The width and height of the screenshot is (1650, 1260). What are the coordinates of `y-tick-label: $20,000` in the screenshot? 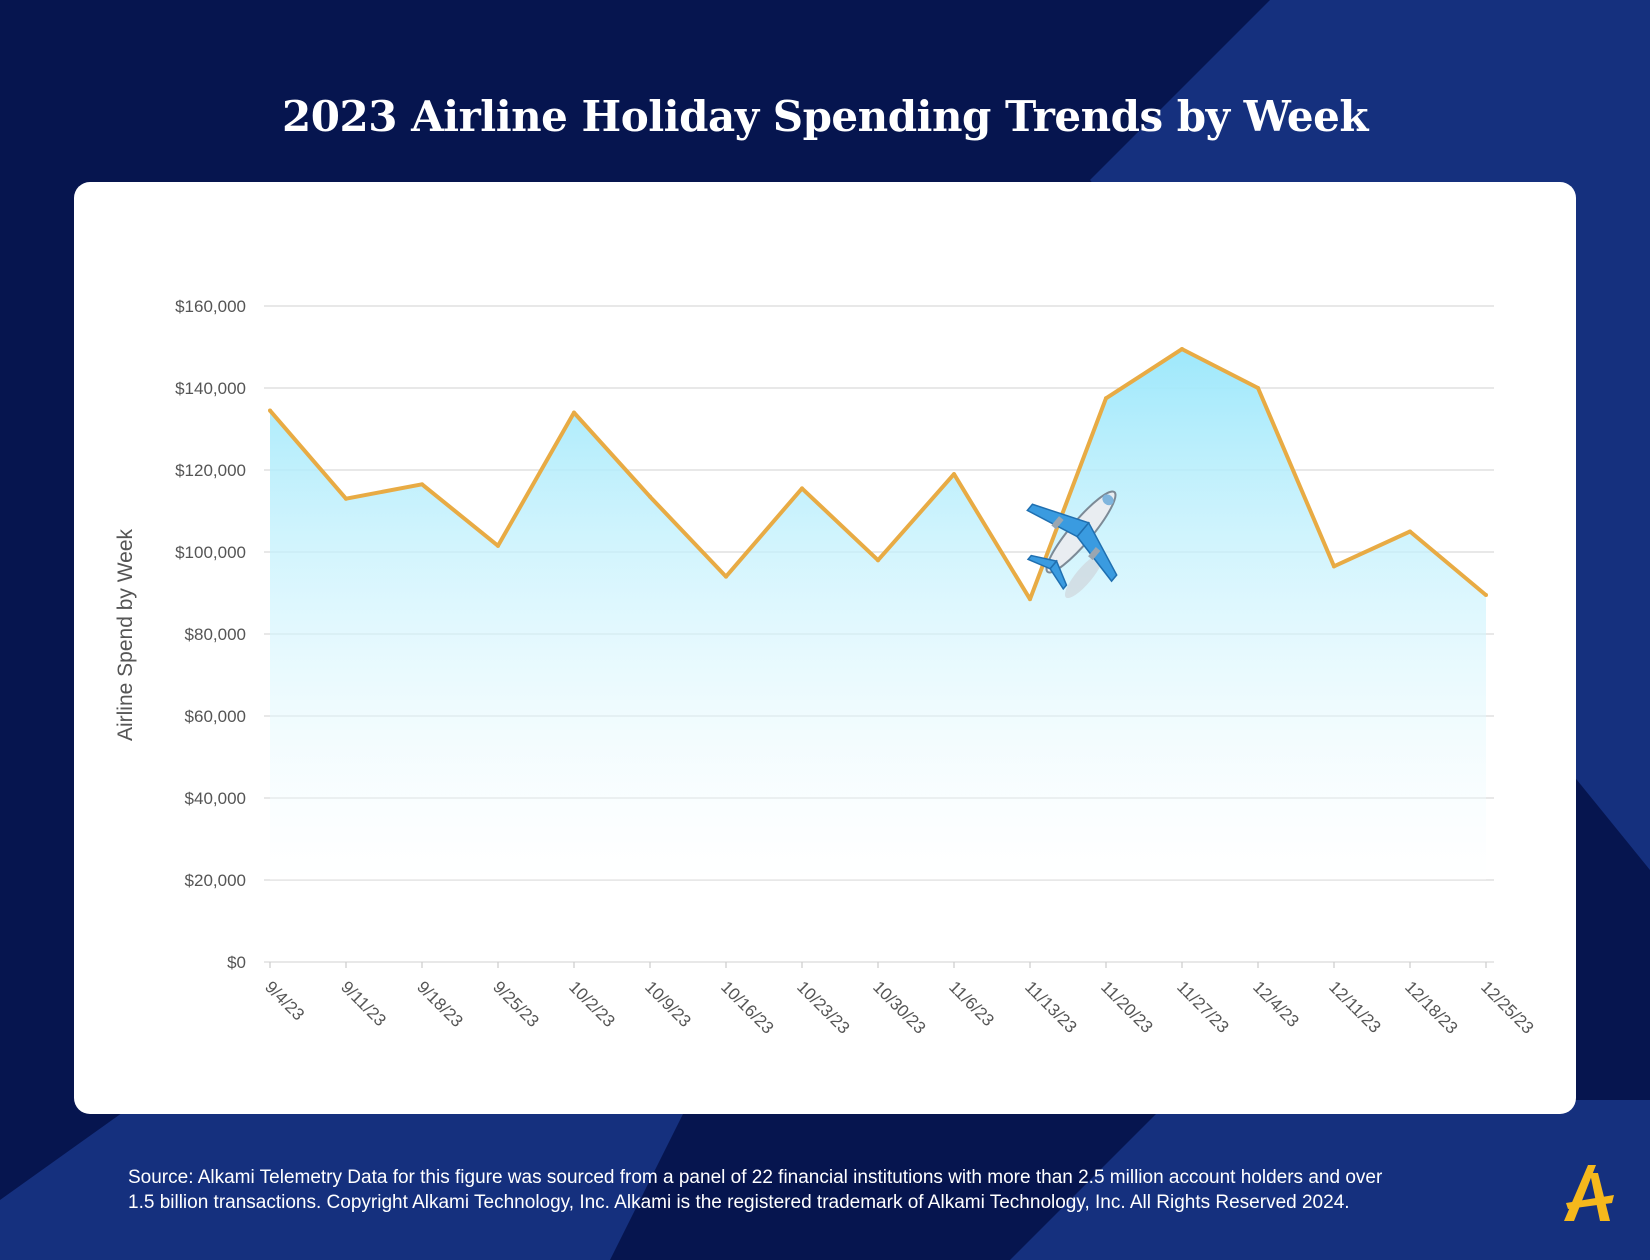 It's located at (215, 880).